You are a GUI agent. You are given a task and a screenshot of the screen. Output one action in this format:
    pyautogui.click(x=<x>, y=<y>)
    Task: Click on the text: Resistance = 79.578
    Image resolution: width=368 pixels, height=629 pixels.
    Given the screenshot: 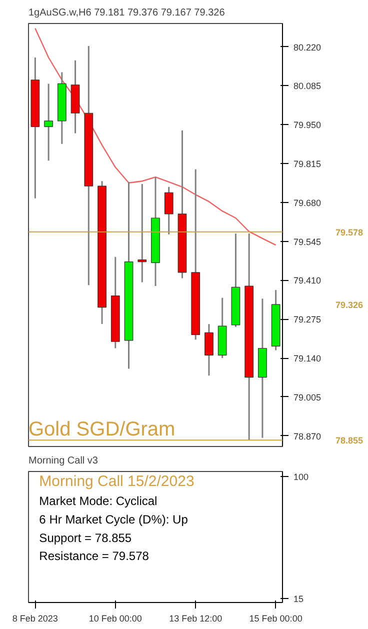 What is the action you would take?
    pyautogui.click(x=94, y=556)
    